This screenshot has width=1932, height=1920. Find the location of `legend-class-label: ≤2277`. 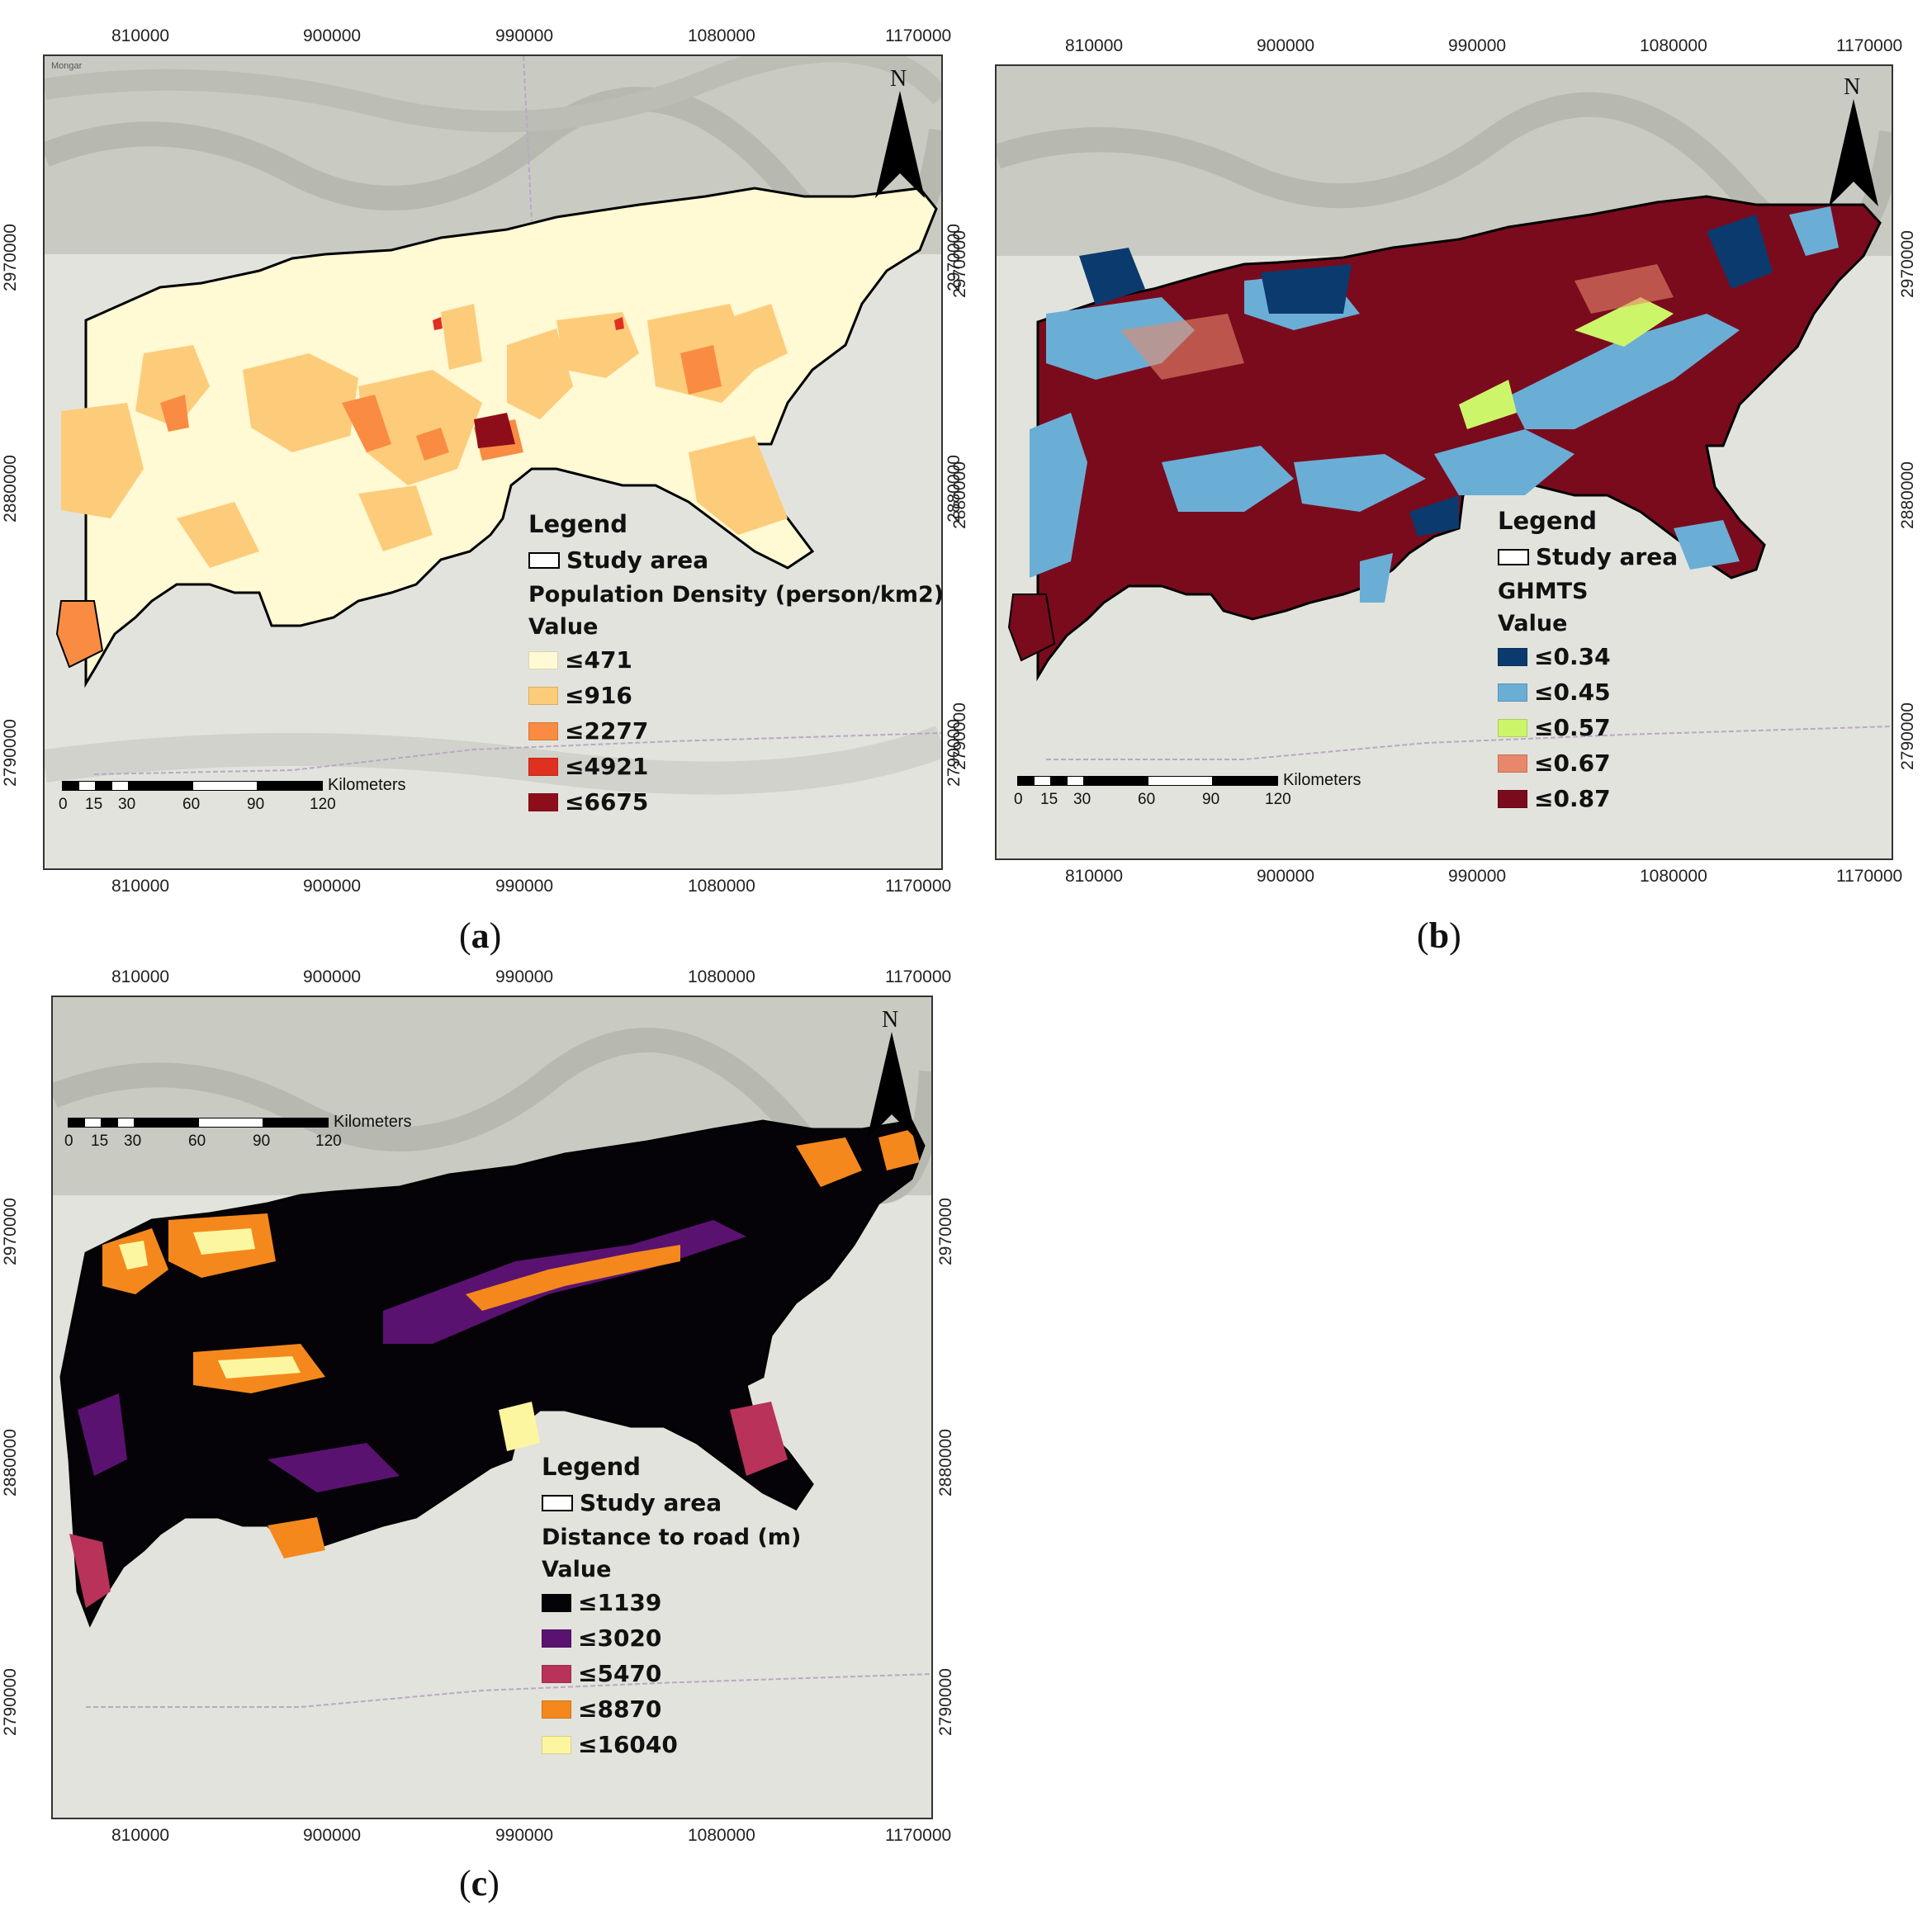

legend-class-label: ≤2277 is located at coordinates (607, 731).